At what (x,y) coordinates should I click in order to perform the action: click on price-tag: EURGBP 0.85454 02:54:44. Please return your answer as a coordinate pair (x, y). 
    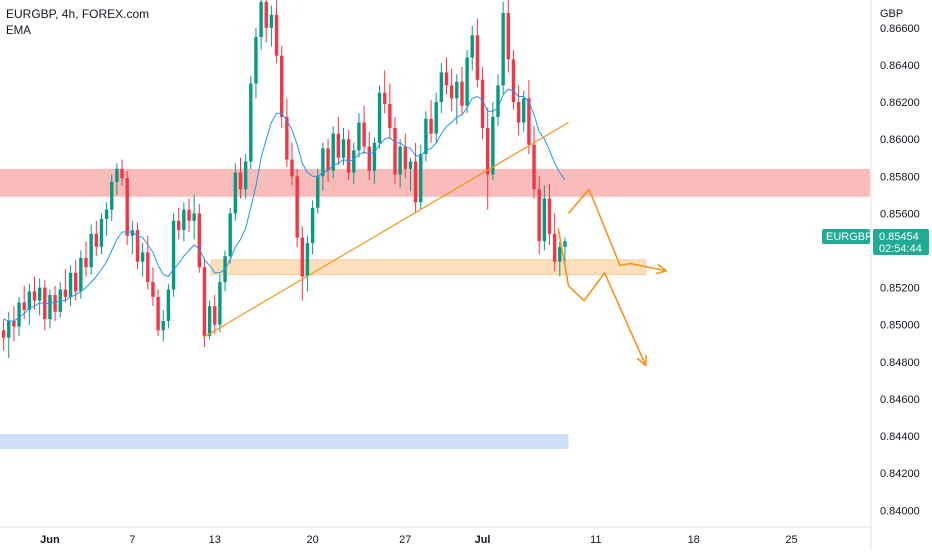
    Looking at the image, I should click on (875, 242).